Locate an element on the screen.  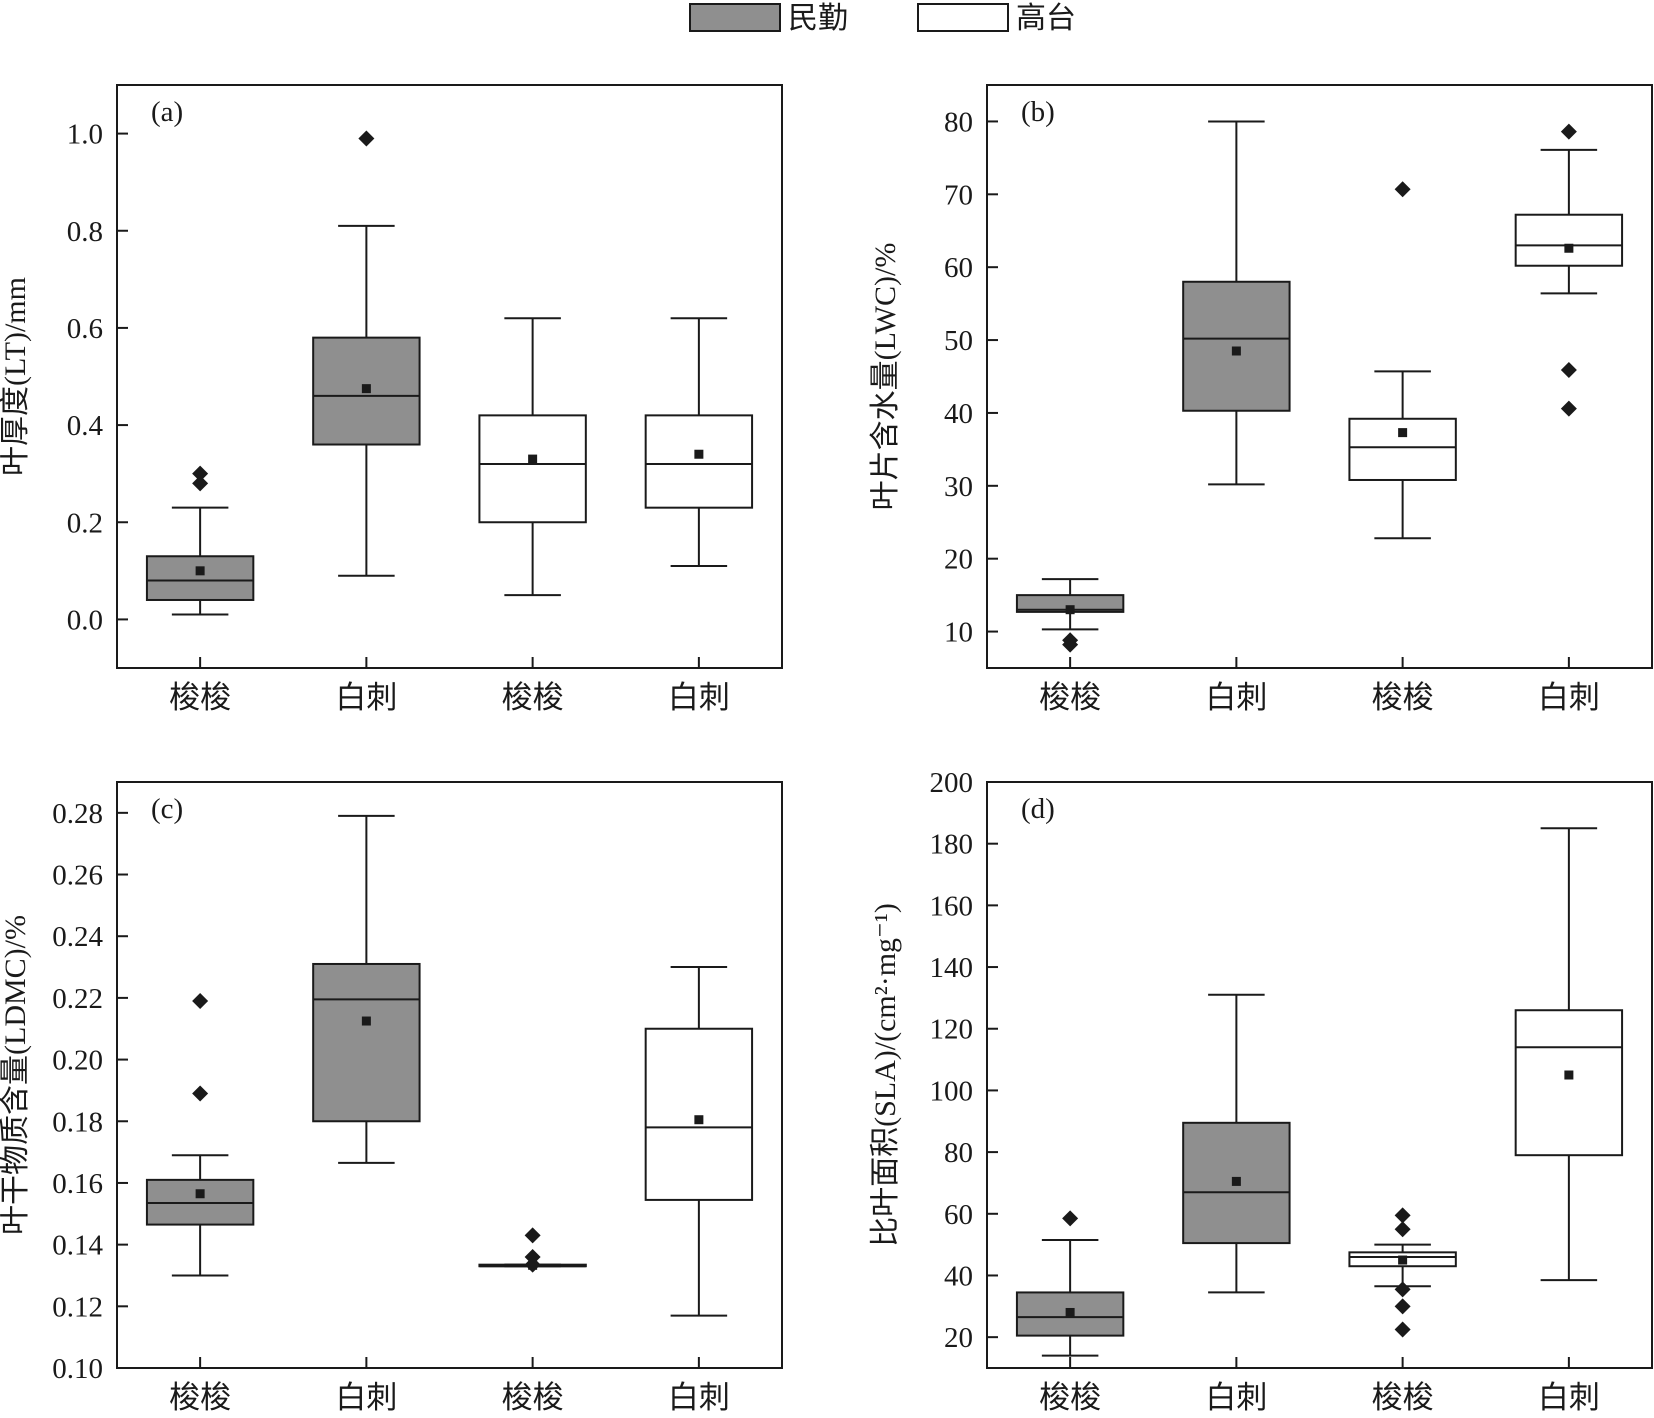
y-tick-label: 100 is located at coordinates (952, 1091).